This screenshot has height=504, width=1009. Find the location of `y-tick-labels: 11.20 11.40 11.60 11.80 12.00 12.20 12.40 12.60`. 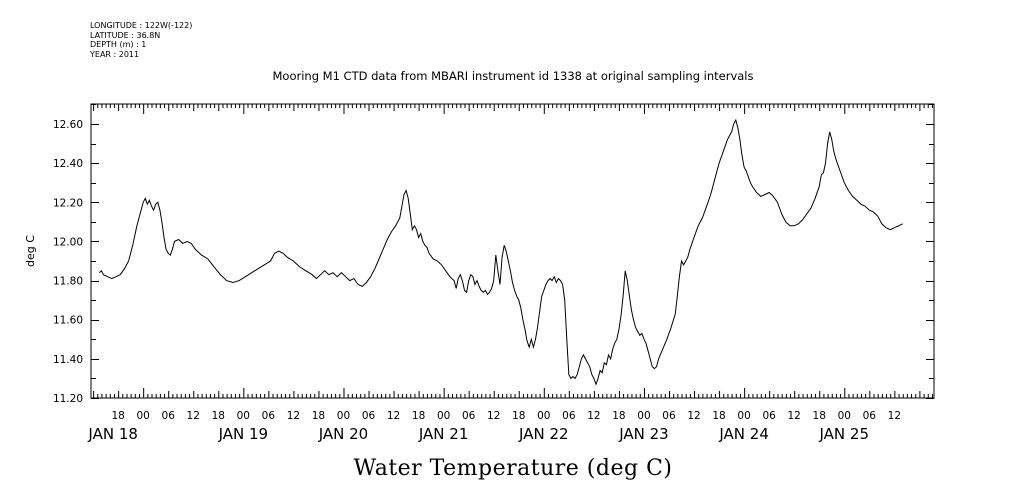

y-tick-labels: 11.20 11.40 11.60 11.80 12.00 12.20 12.40 12.60 is located at coordinates (68, 262).